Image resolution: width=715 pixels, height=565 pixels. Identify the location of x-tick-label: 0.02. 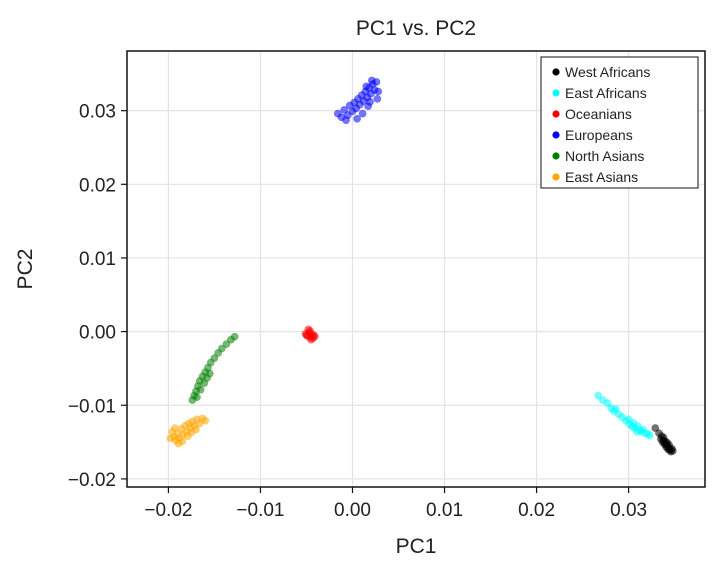
(536, 510).